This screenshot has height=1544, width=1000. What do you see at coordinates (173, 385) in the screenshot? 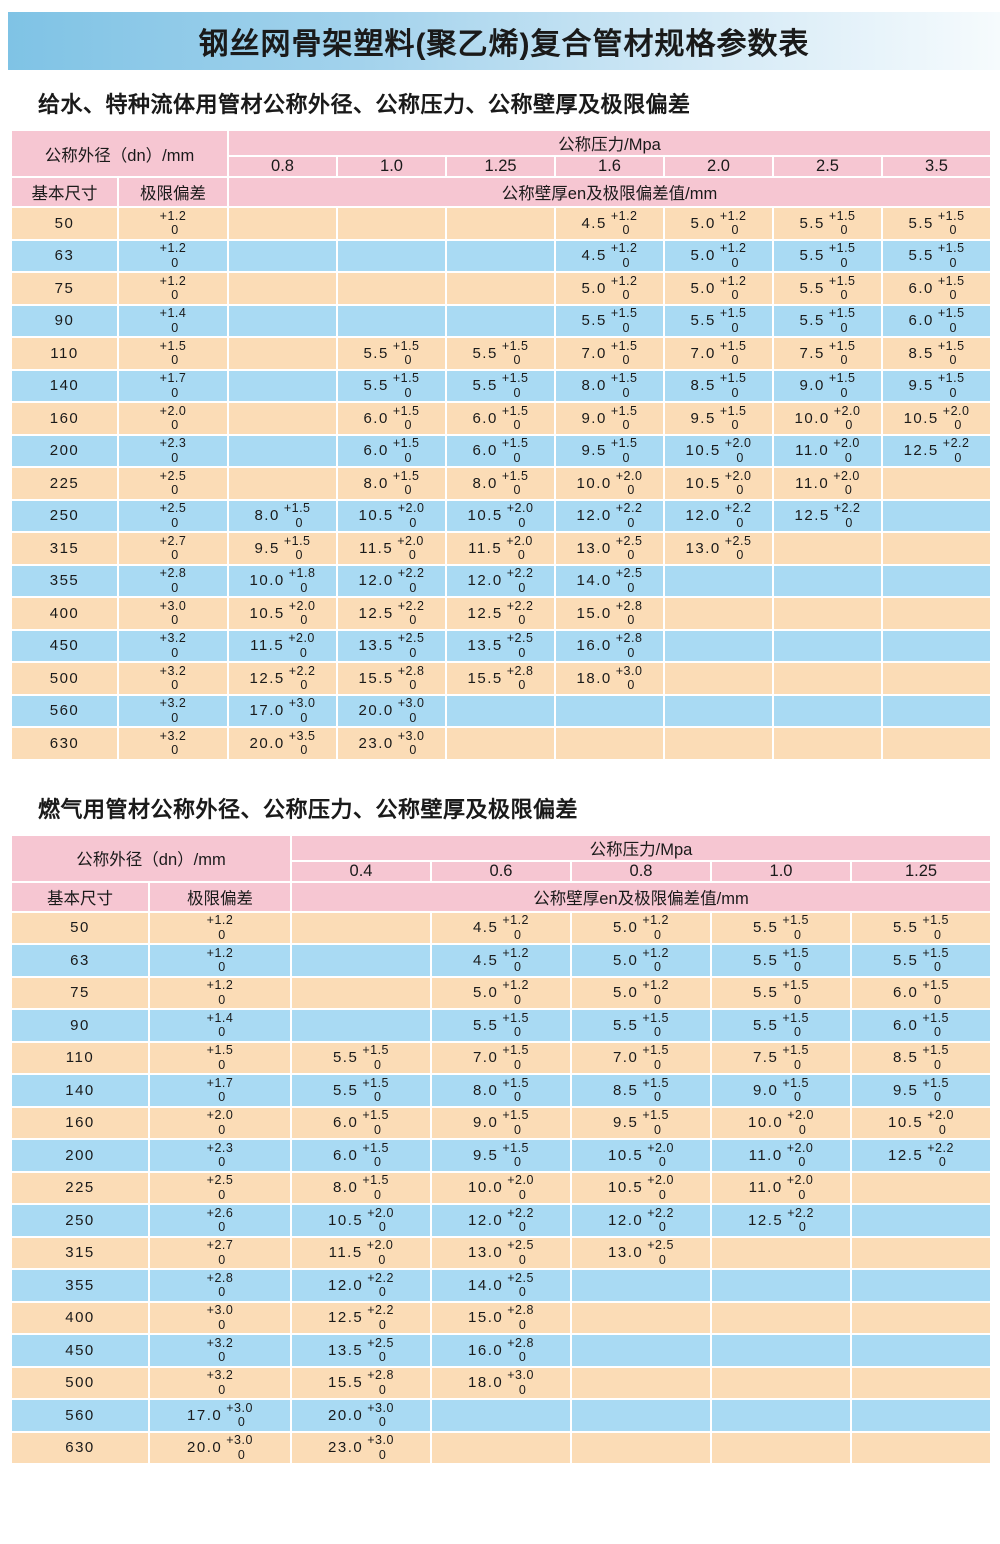
I see `deviation-cell: +1.7 0` at bounding box center [173, 385].